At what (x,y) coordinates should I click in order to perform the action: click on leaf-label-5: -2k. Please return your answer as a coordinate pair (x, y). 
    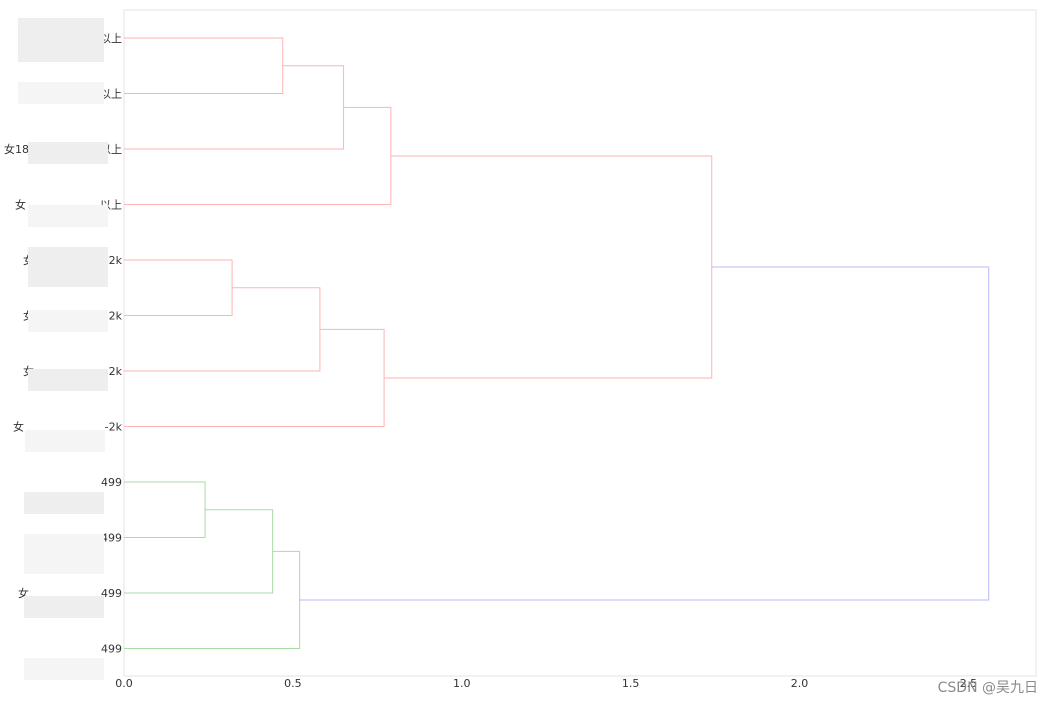
    Looking at the image, I should click on (114, 316).